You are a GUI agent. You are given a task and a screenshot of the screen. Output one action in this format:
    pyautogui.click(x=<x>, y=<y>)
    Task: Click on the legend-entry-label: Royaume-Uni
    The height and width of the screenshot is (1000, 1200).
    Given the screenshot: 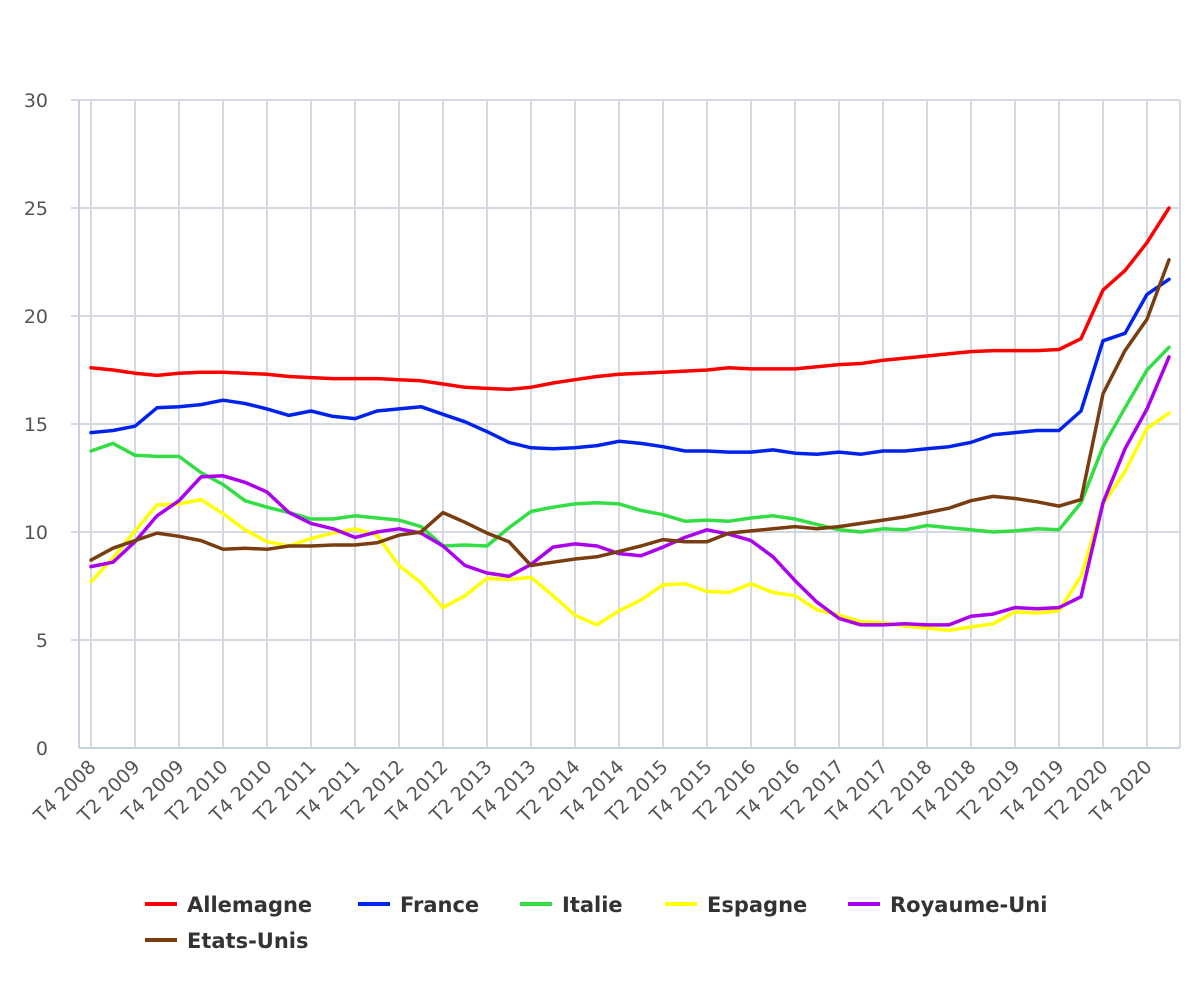 What is the action you would take?
    pyautogui.click(x=968, y=905)
    